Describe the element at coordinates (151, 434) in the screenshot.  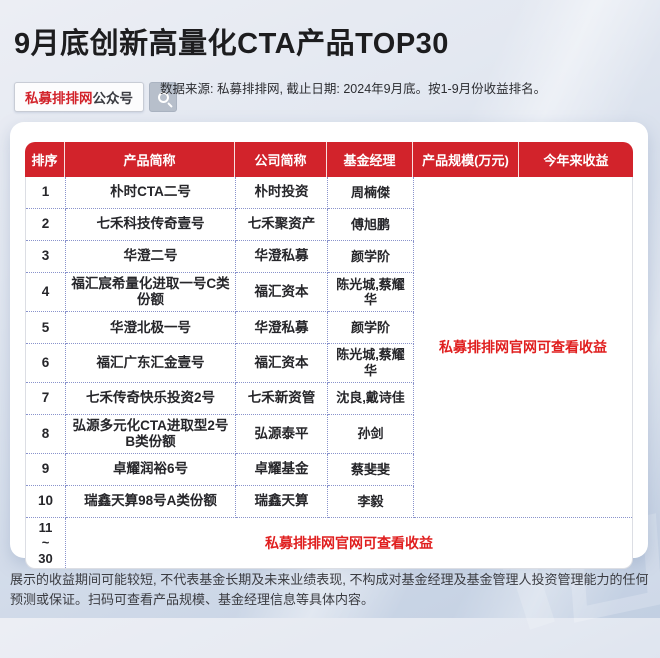
I see `product-cell: 弘源多元化CTA进取型2号B类份额` at that location.